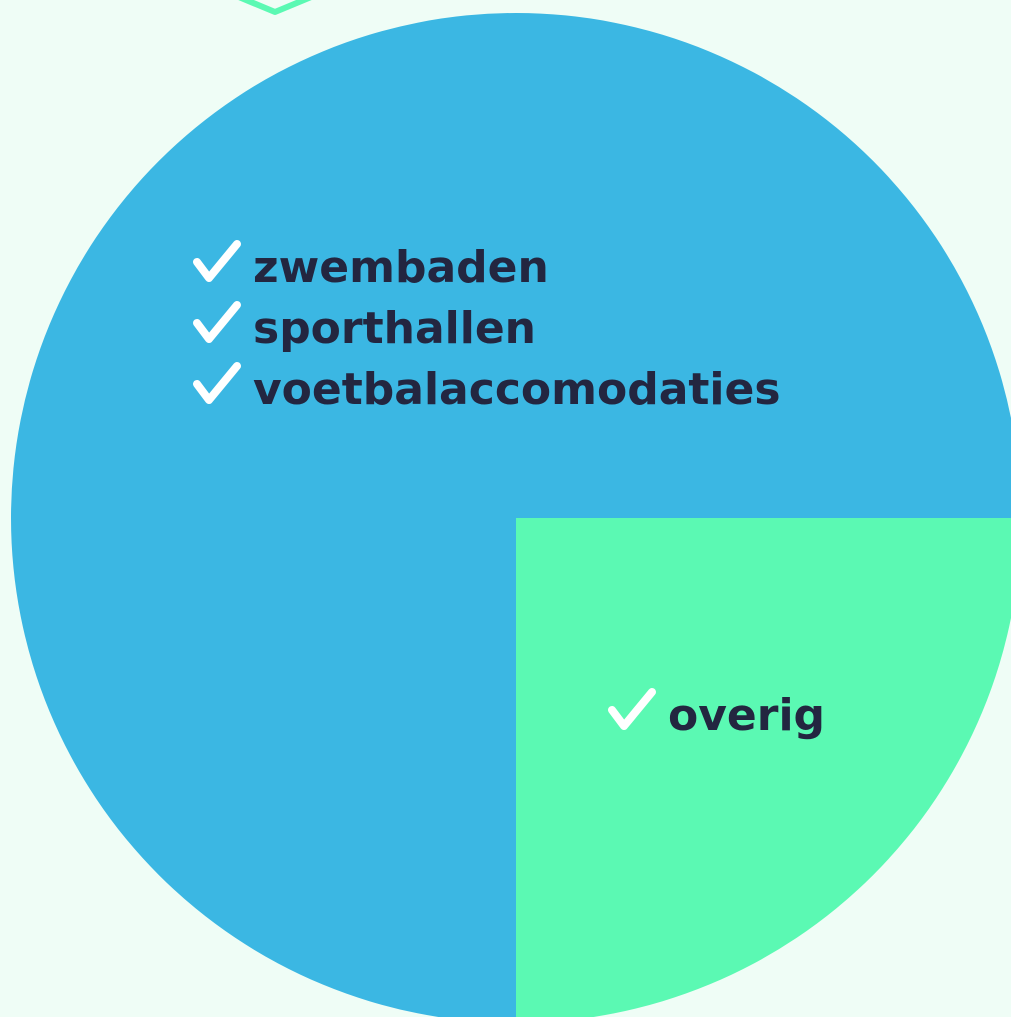 Image resolution: width=1011 pixels, height=1017 pixels. I want to click on slice-label: voetbalaccomodaties, so click(517, 389).